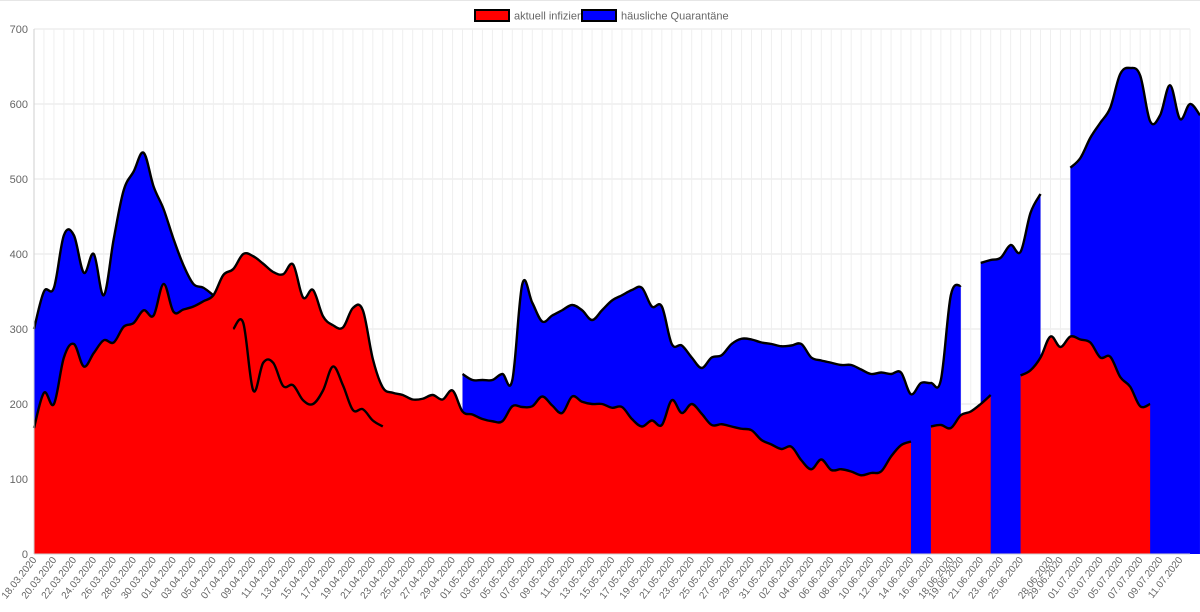  I want to click on legend-swatch-quarantine, so click(599, 15).